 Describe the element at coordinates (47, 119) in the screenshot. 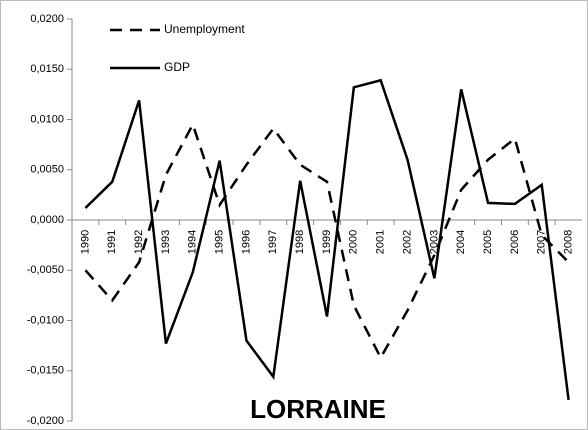

I see `y-tick-label: 0,0100` at that location.